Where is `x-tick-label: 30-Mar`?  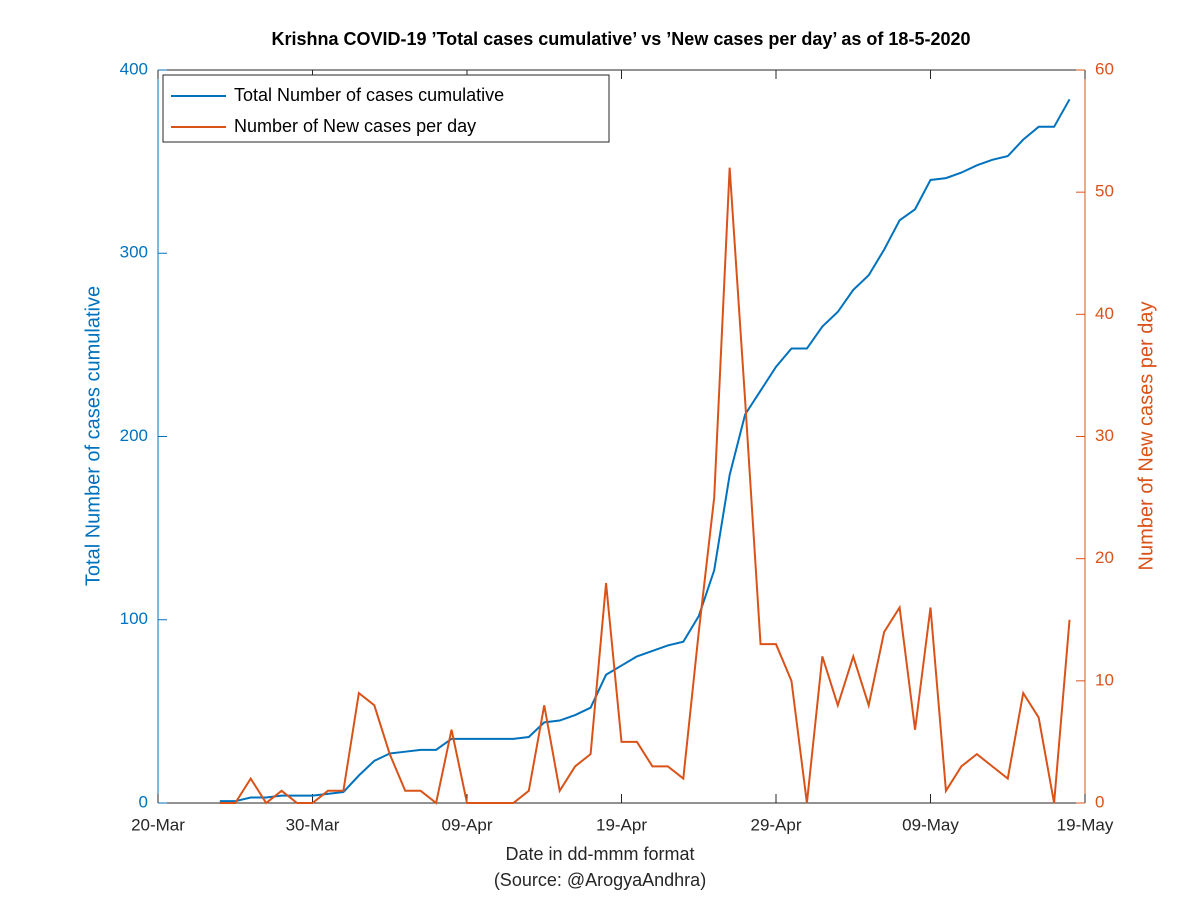 x-tick-label: 30-Mar is located at coordinates (313, 824).